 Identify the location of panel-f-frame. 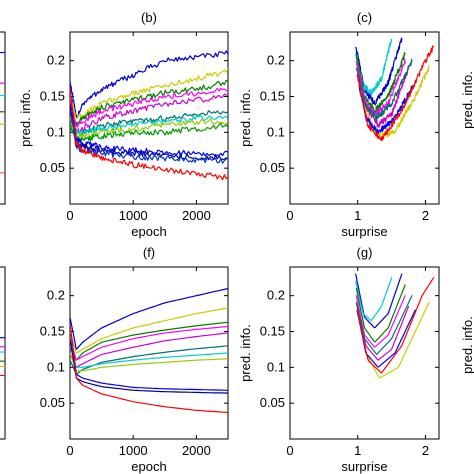
(149, 353).